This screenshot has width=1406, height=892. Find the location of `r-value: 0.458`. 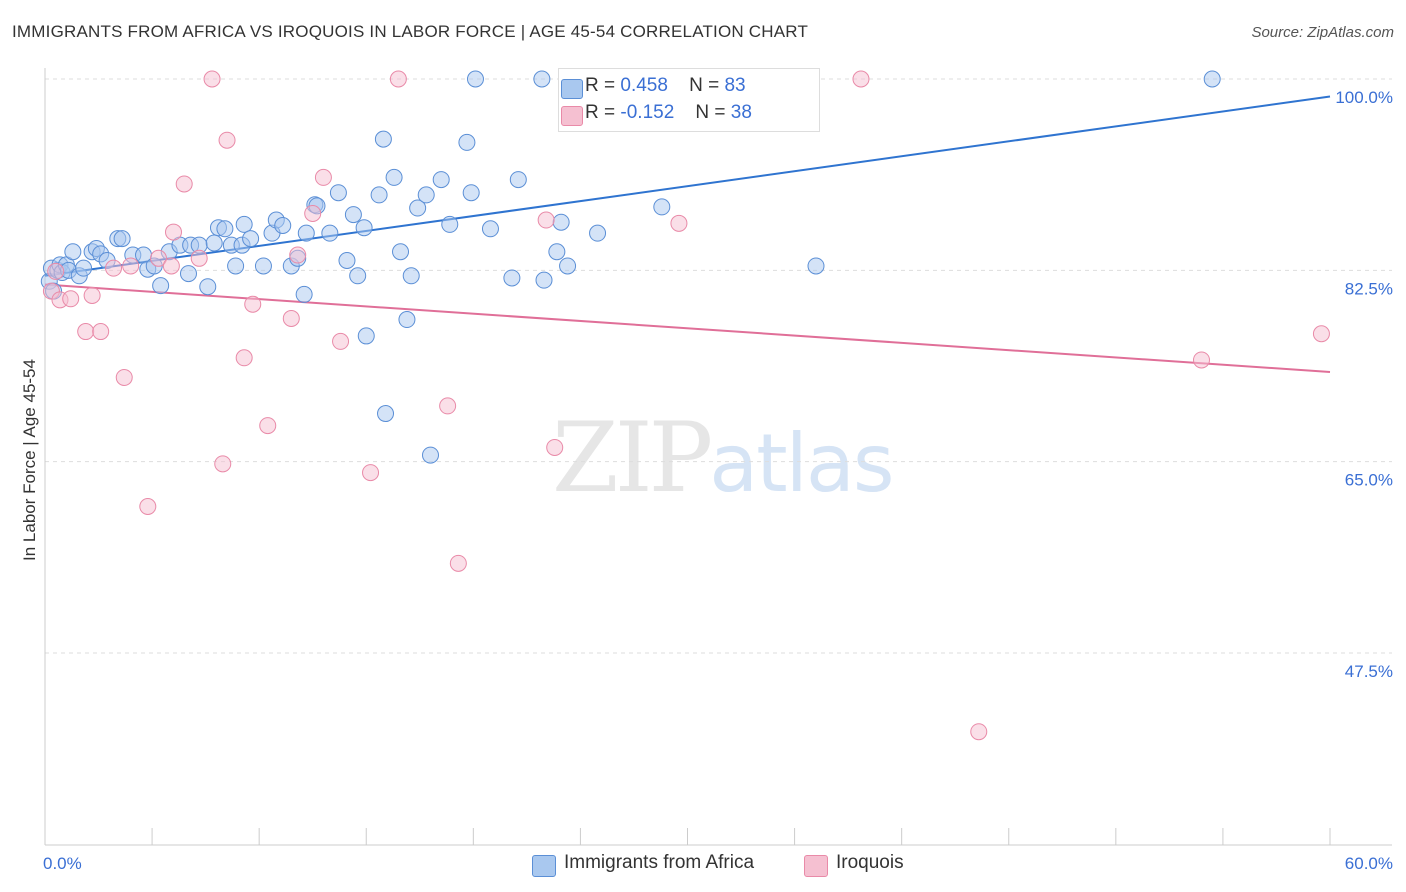

r-value: 0.458 is located at coordinates (644, 85).